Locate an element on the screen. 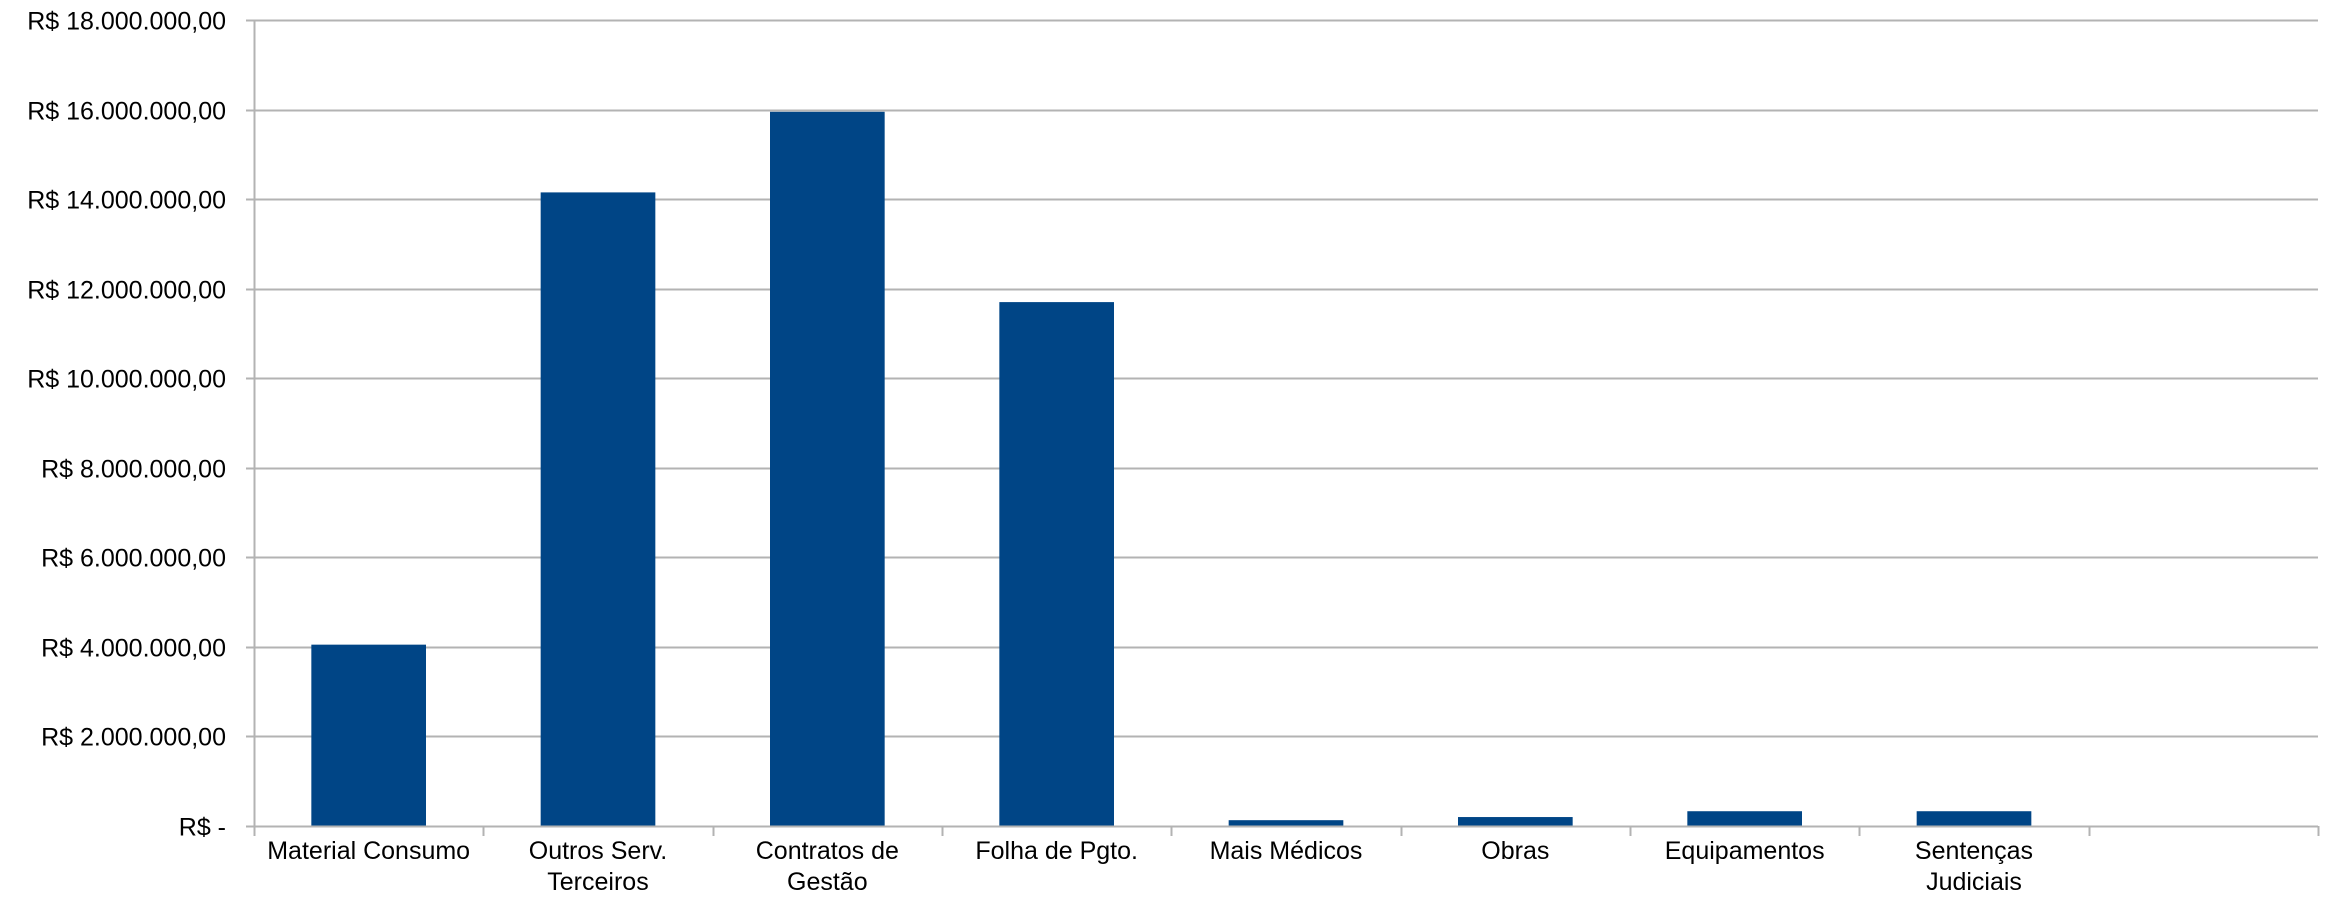 The width and height of the screenshot is (2331, 902). x-tick-label: Equipamentos is located at coordinates (1745, 851).